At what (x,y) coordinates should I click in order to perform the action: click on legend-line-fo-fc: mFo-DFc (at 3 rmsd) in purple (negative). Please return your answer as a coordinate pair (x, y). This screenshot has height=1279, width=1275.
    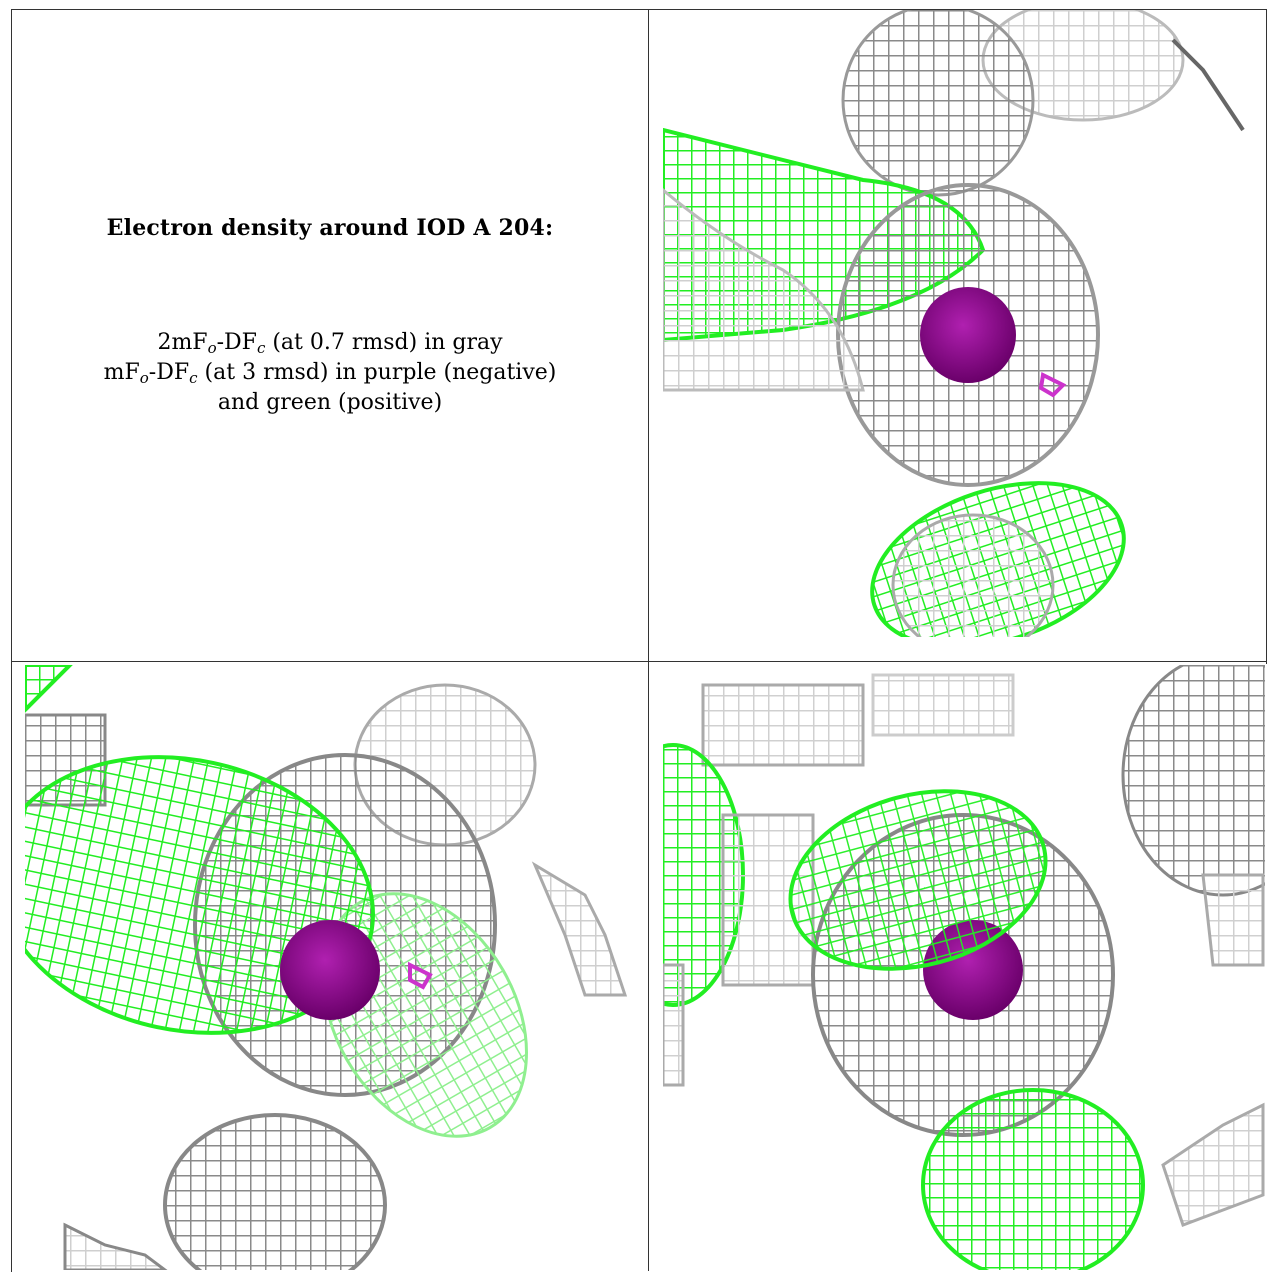
    Looking at the image, I should click on (330, 373).